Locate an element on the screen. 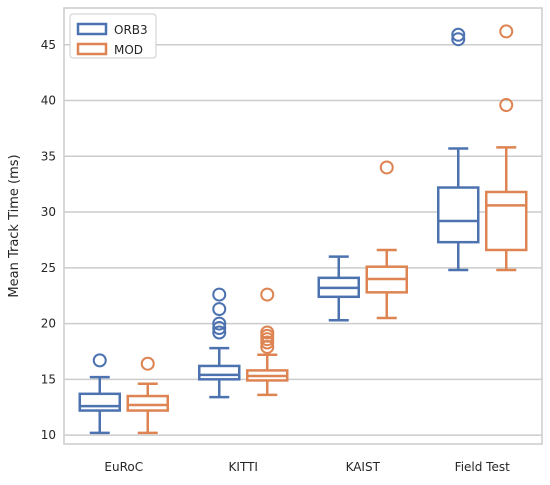 This screenshot has width=550, height=485. x-tick-label: EuRoC is located at coordinates (123, 467).